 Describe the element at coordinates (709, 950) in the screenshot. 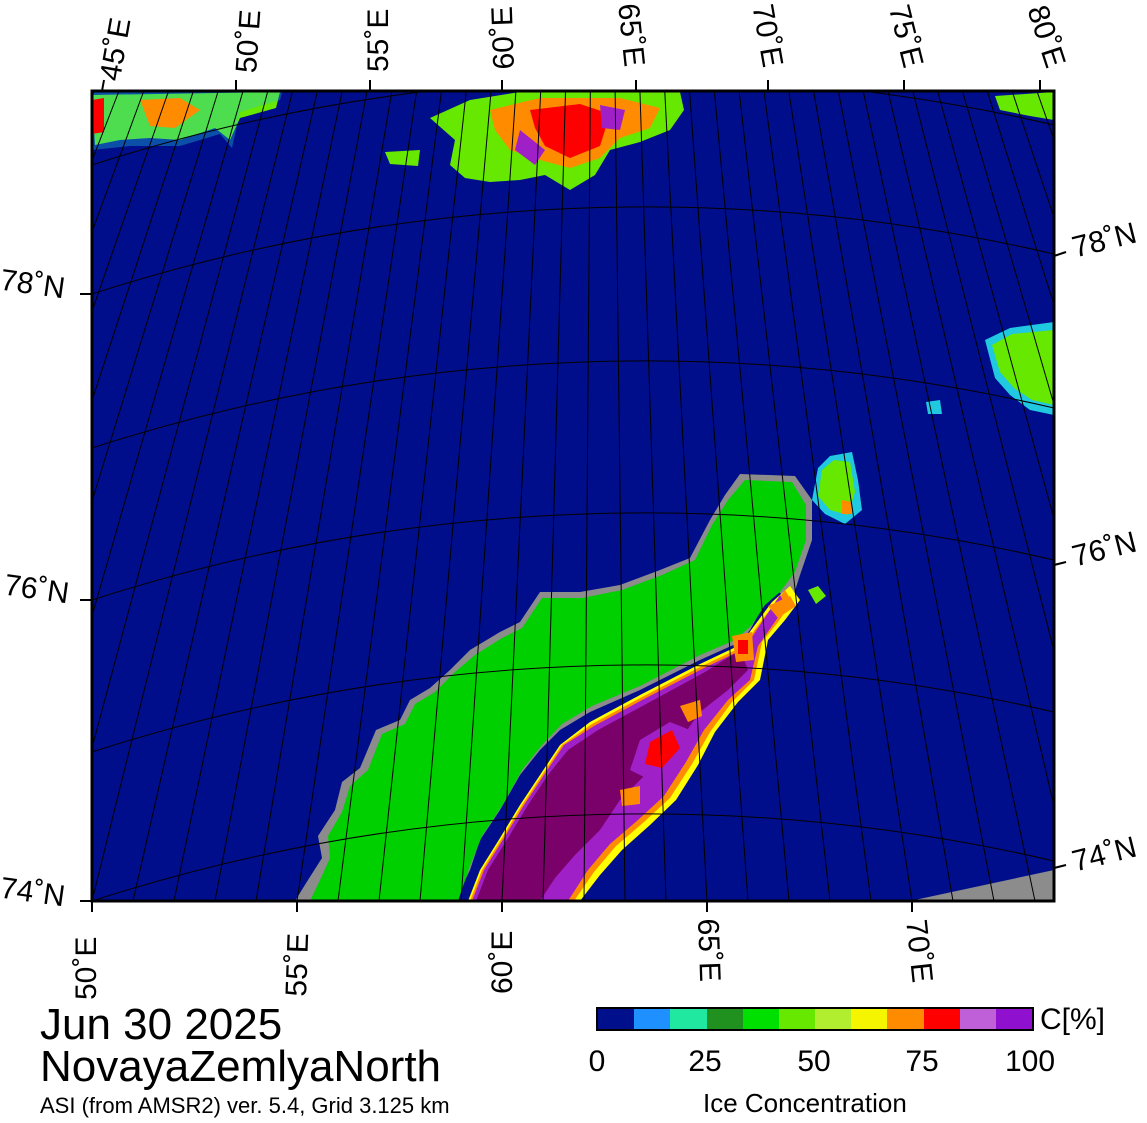

I see `bottom-lon-label: 65˚E` at that location.